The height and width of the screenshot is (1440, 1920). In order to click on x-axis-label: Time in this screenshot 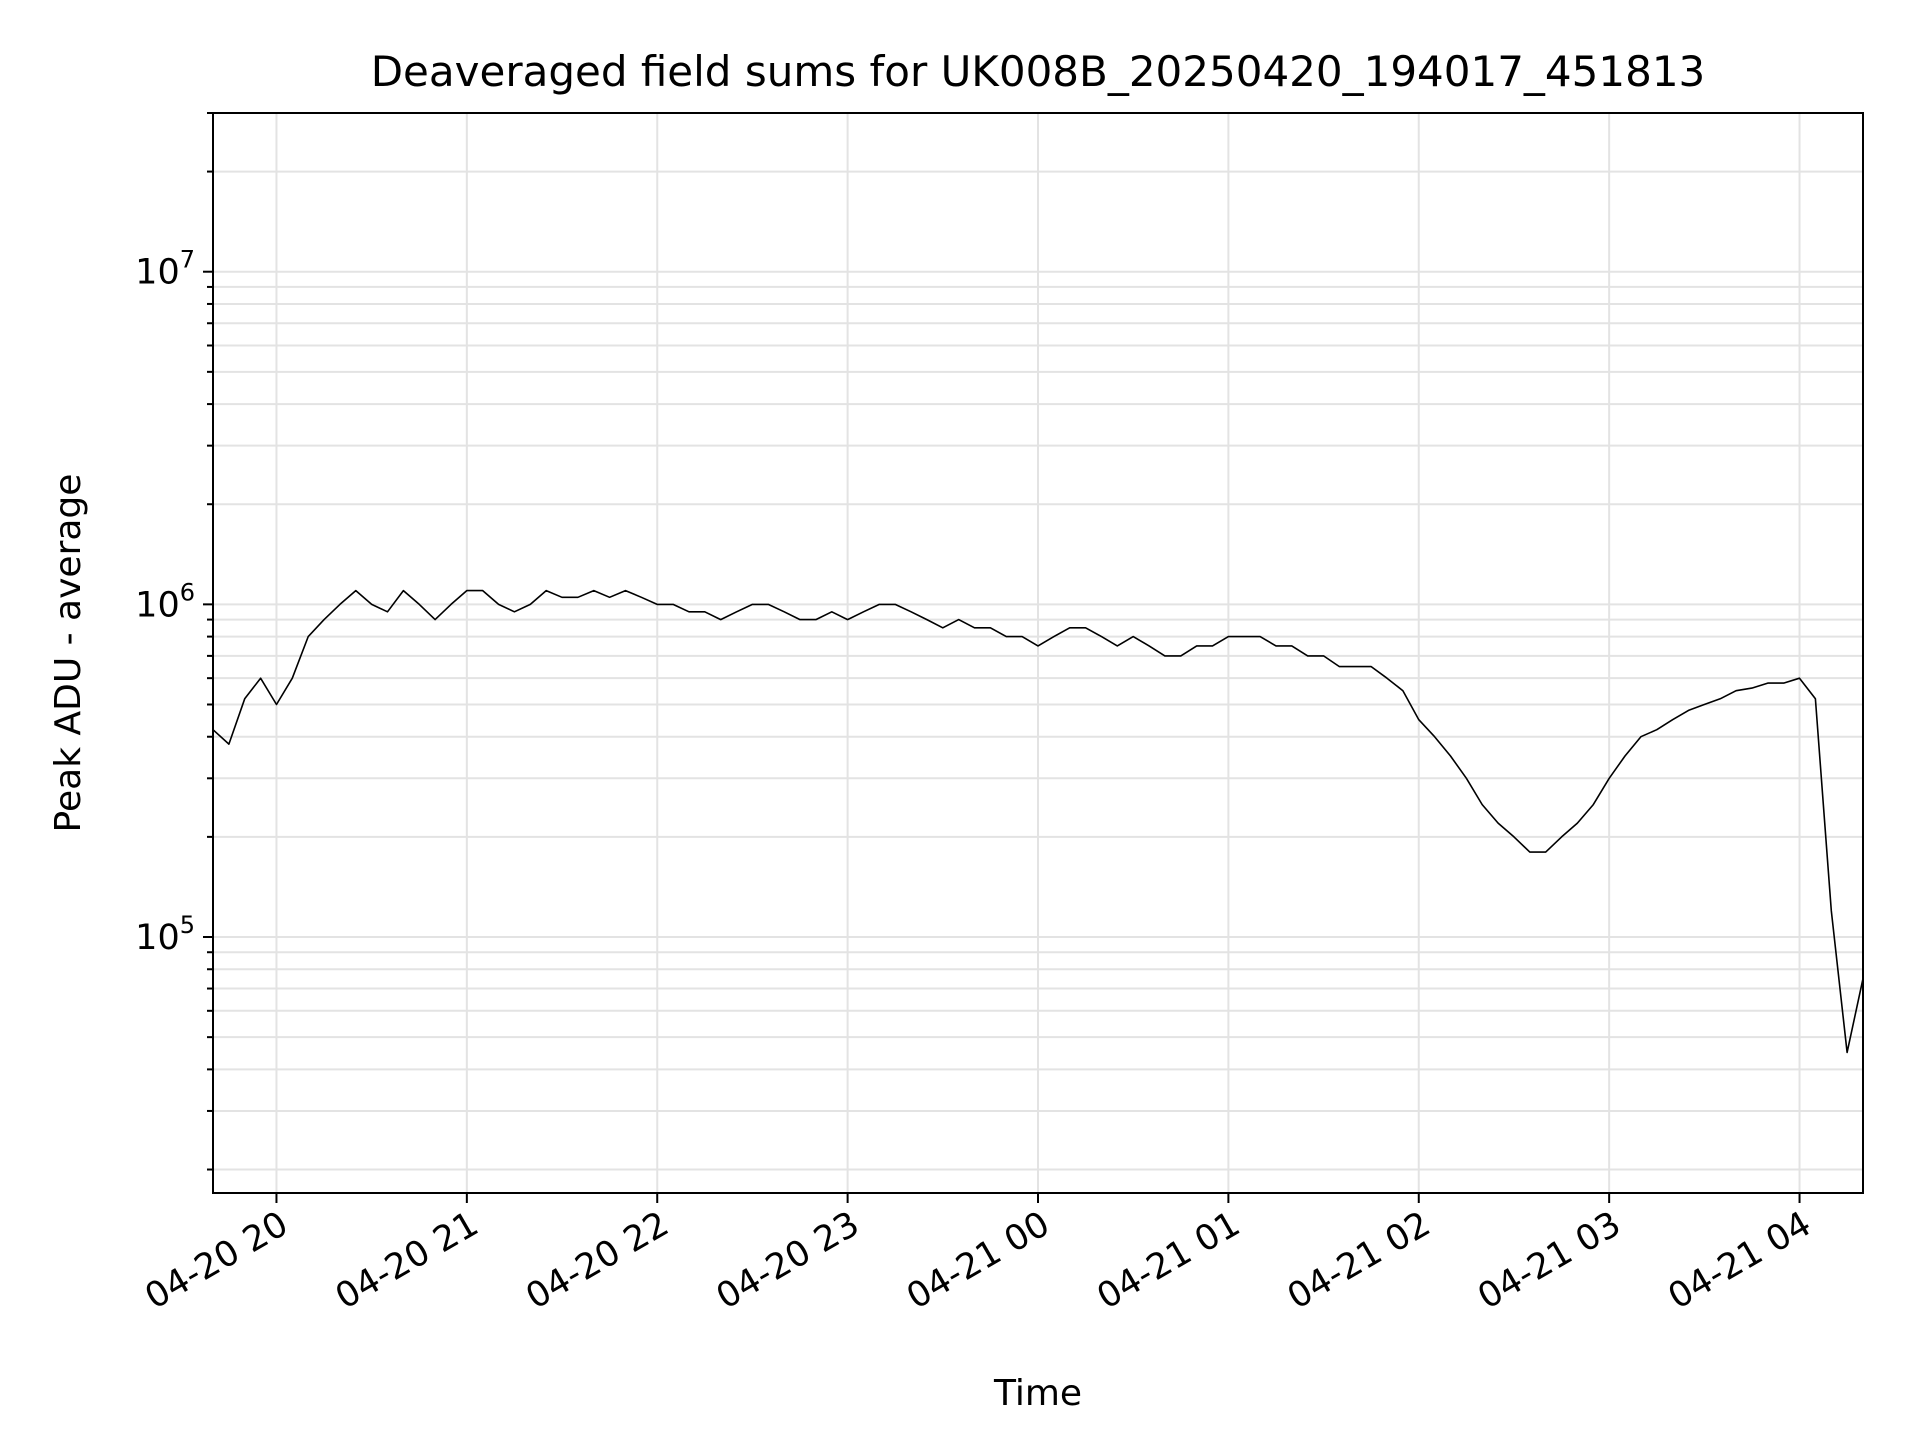, I will do `click(1037, 1393)`.